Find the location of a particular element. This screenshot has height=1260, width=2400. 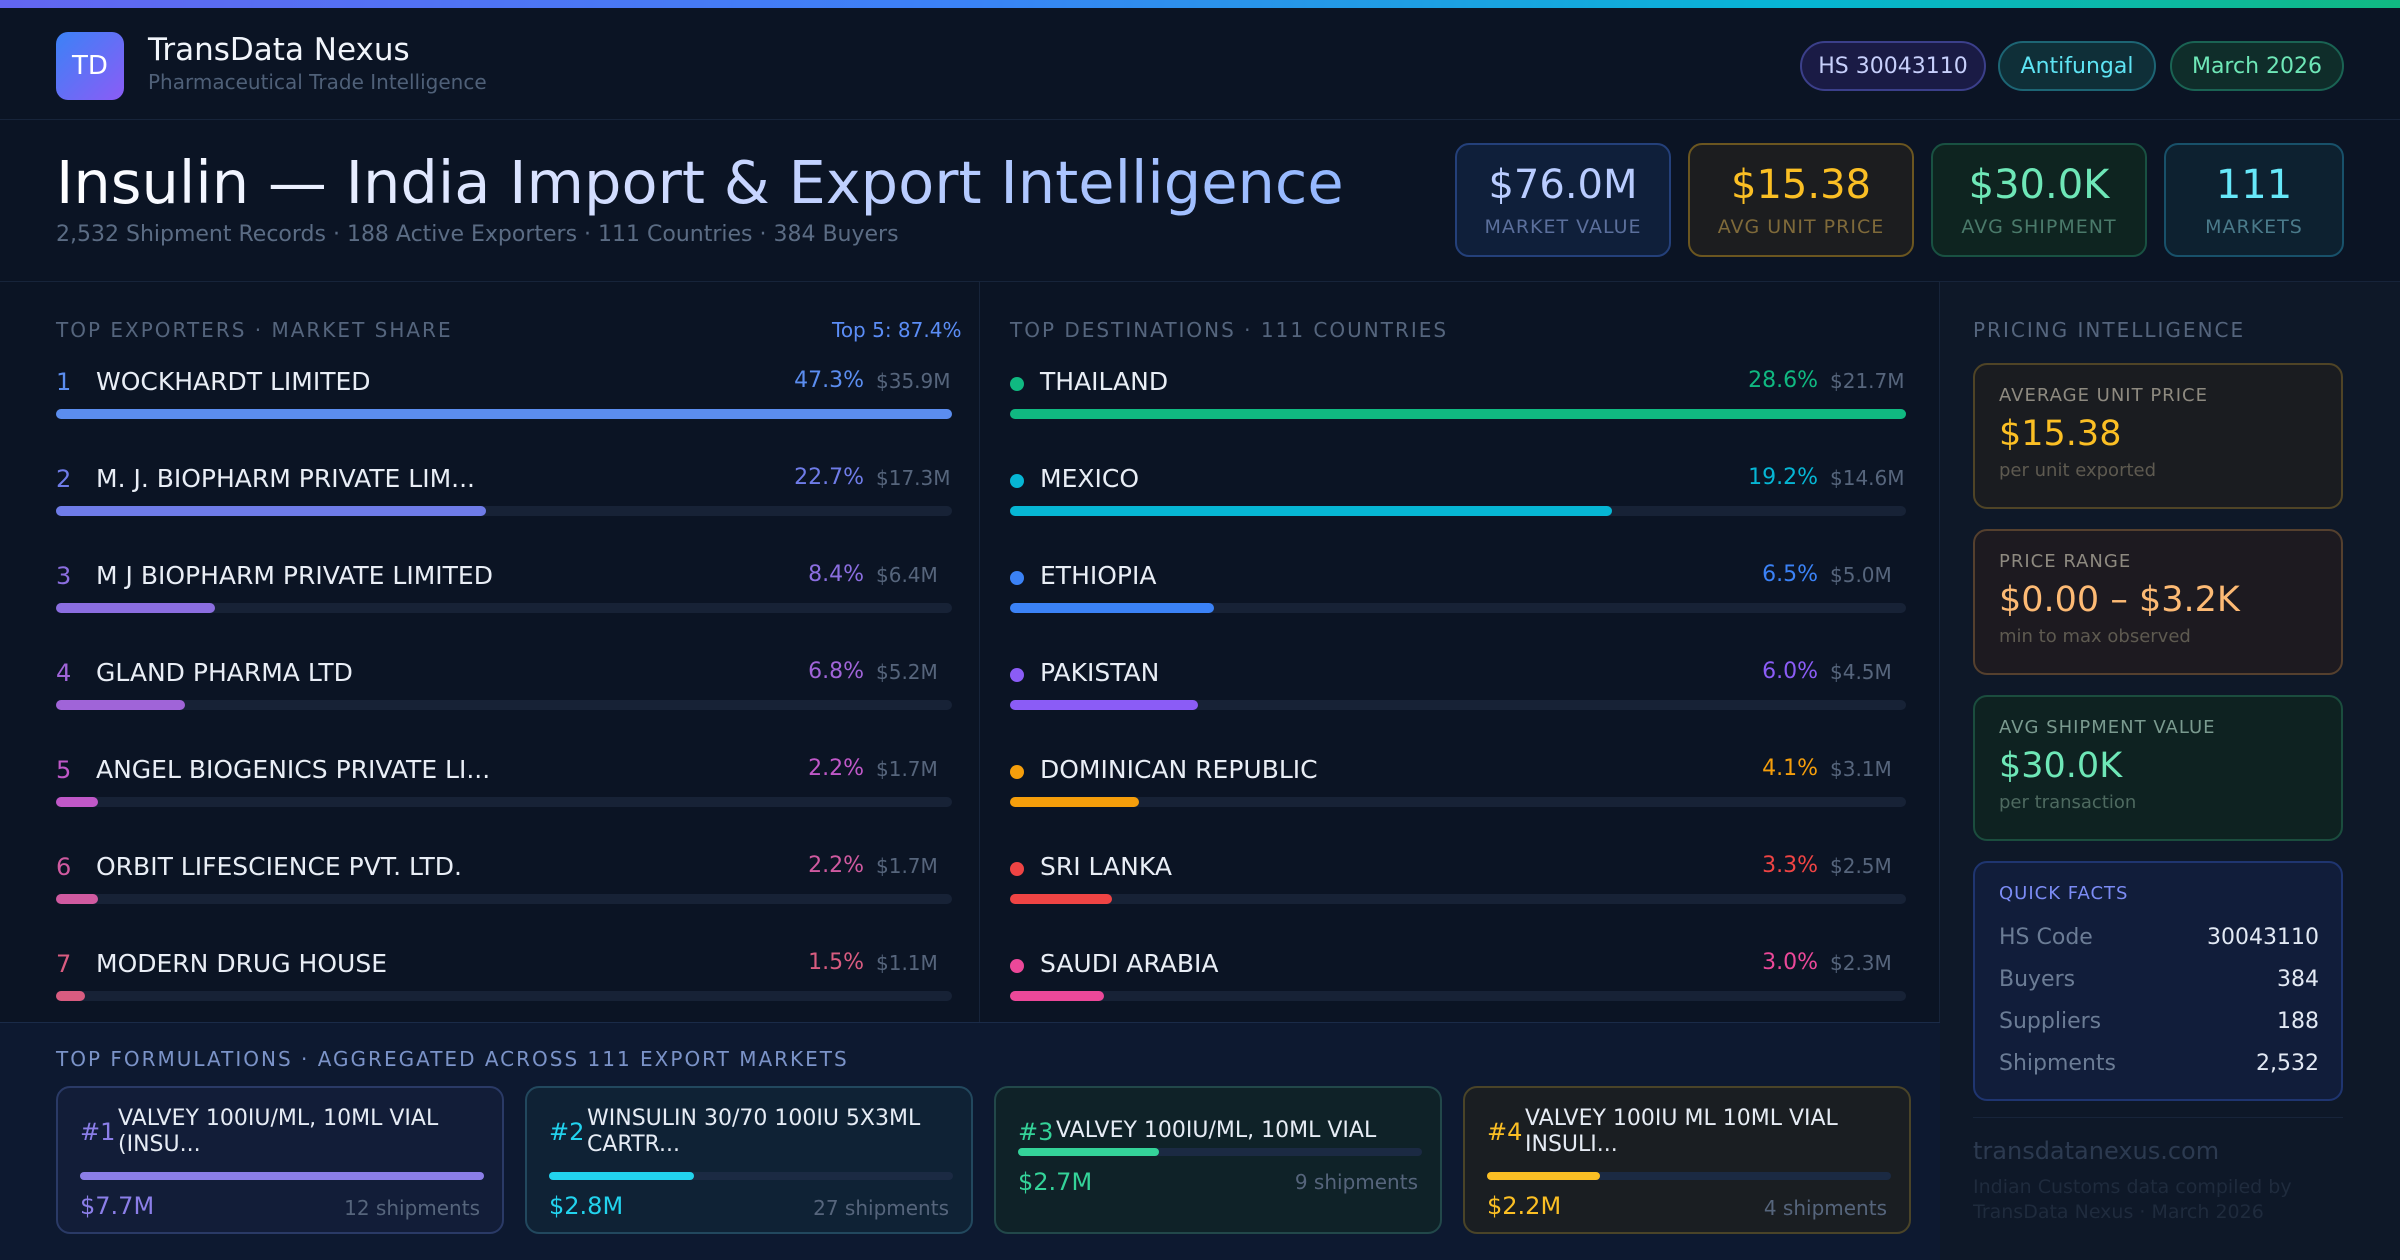

formulation-rank: #4 is located at coordinates (1505, 1132).